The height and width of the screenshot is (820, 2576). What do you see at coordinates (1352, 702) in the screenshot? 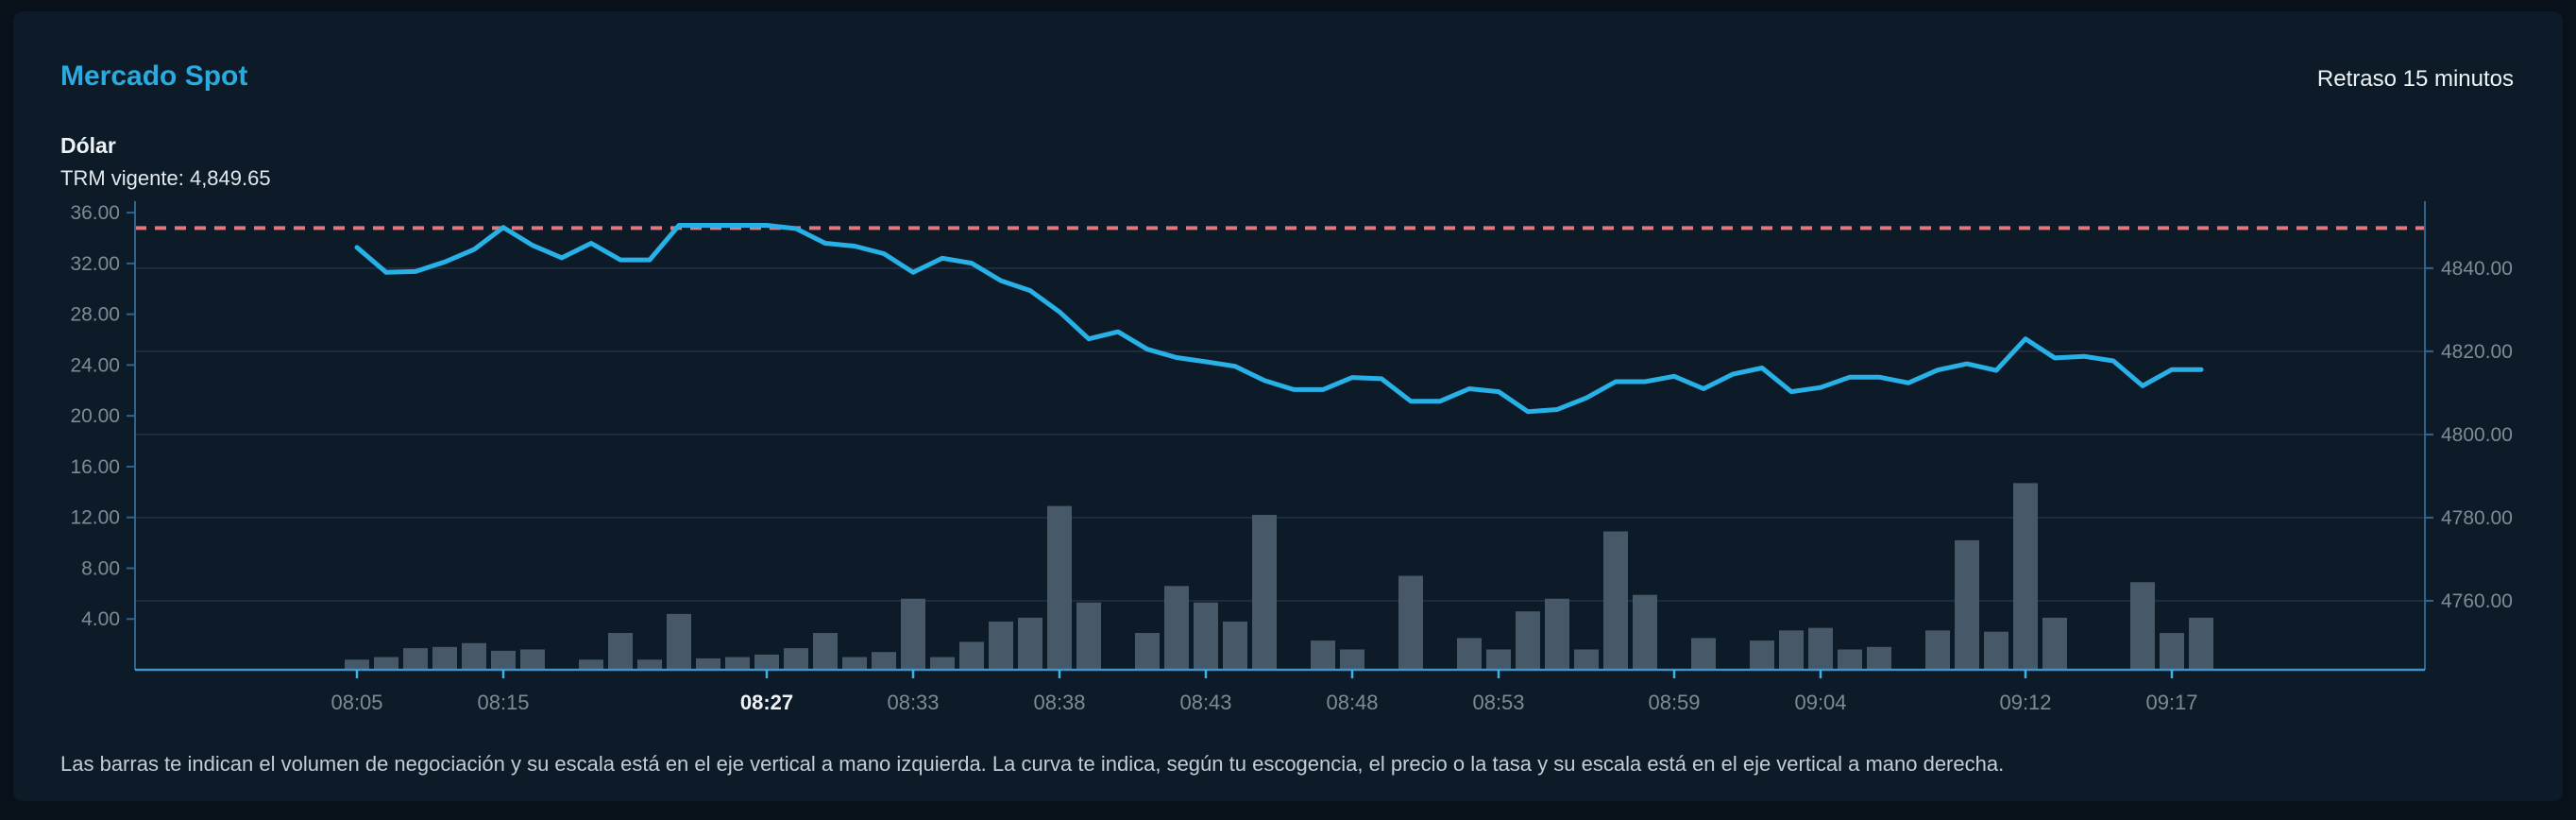
I see `svg-text: 08:48` at bounding box center [1352, 702].